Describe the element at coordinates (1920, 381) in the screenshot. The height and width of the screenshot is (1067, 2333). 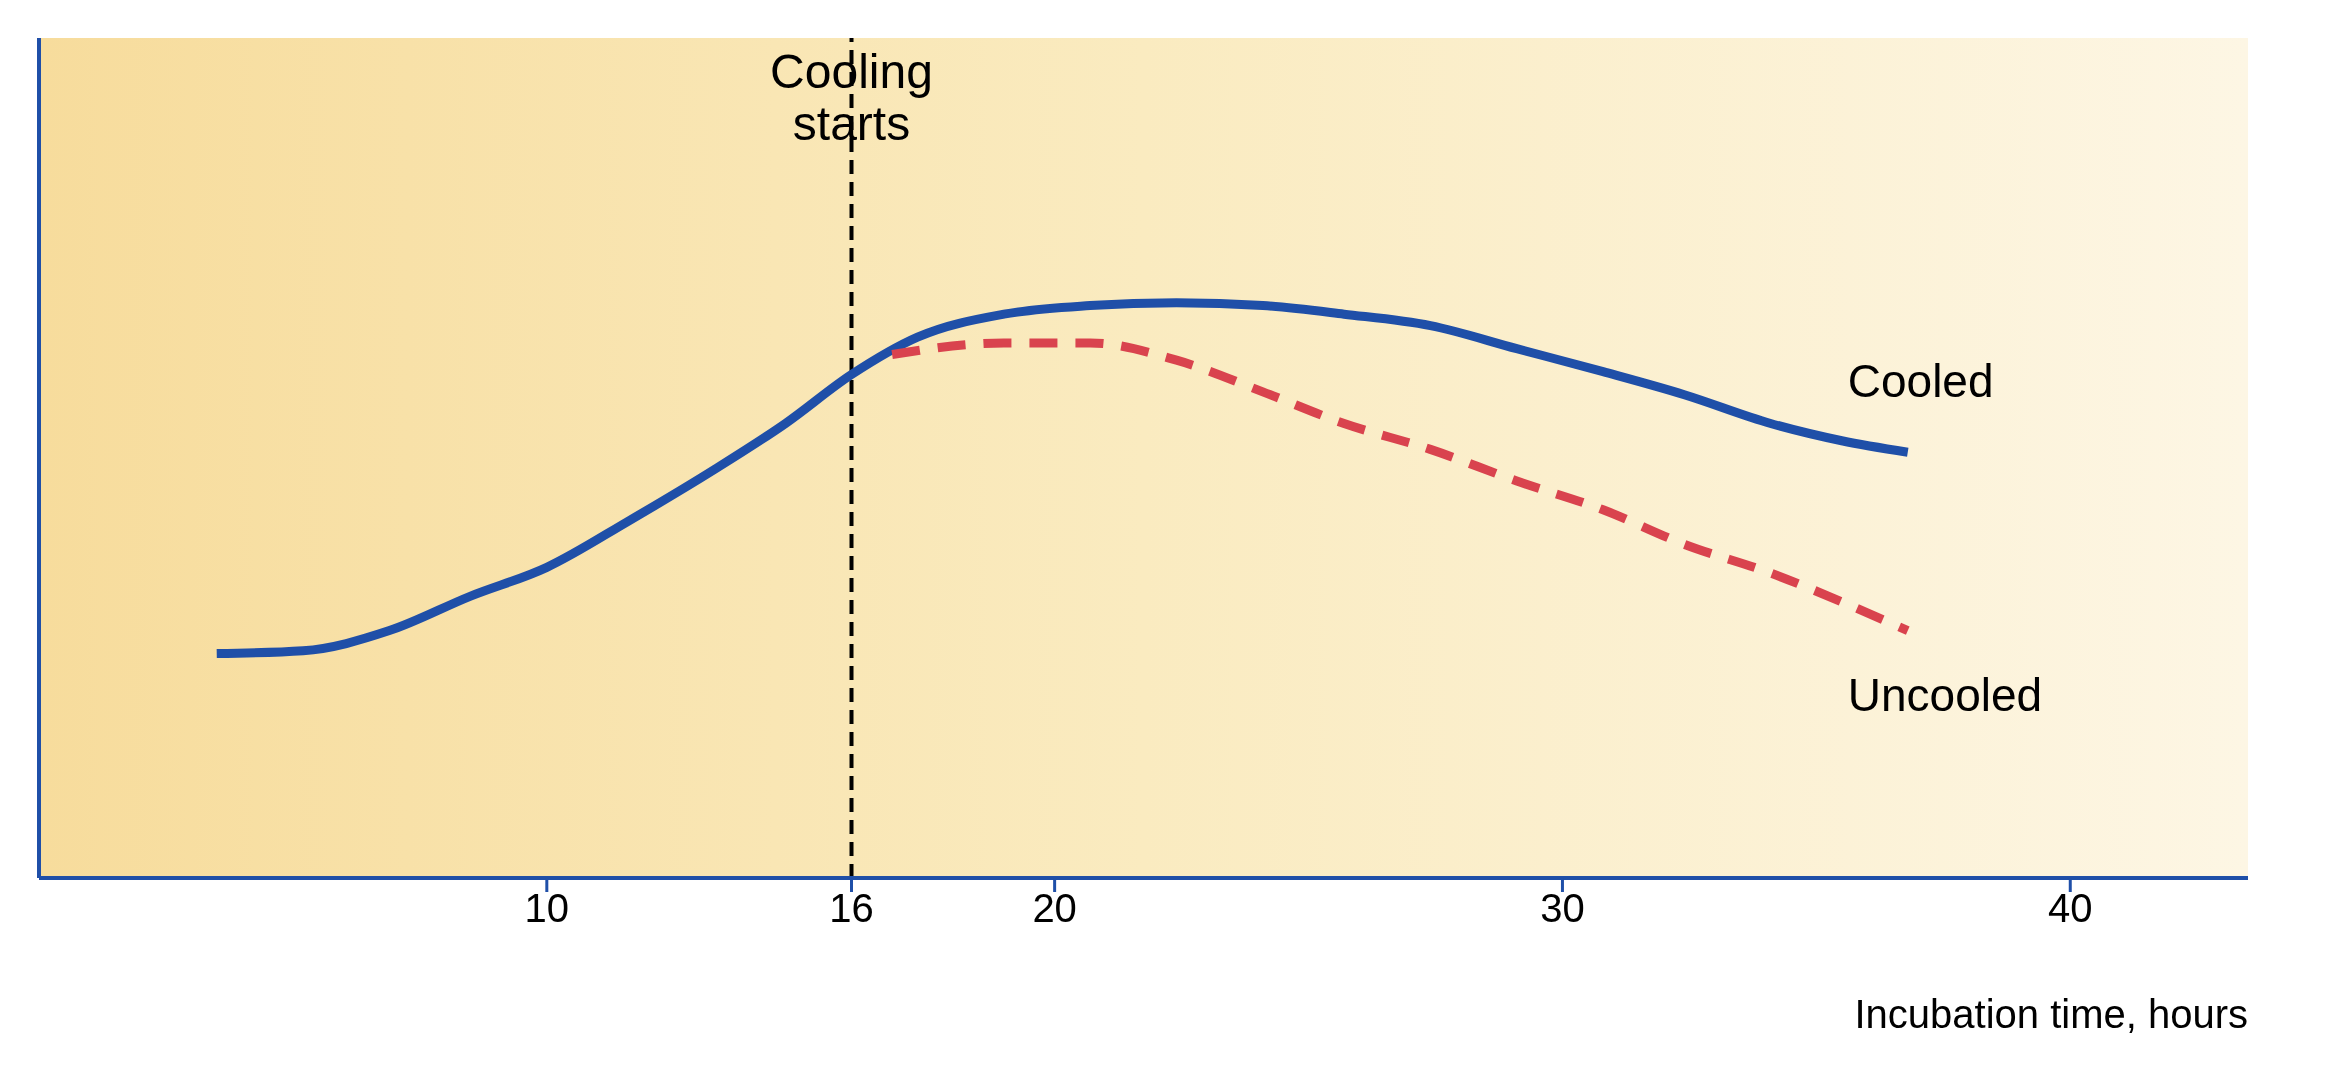
I see `series-label: Cooled` at that location.